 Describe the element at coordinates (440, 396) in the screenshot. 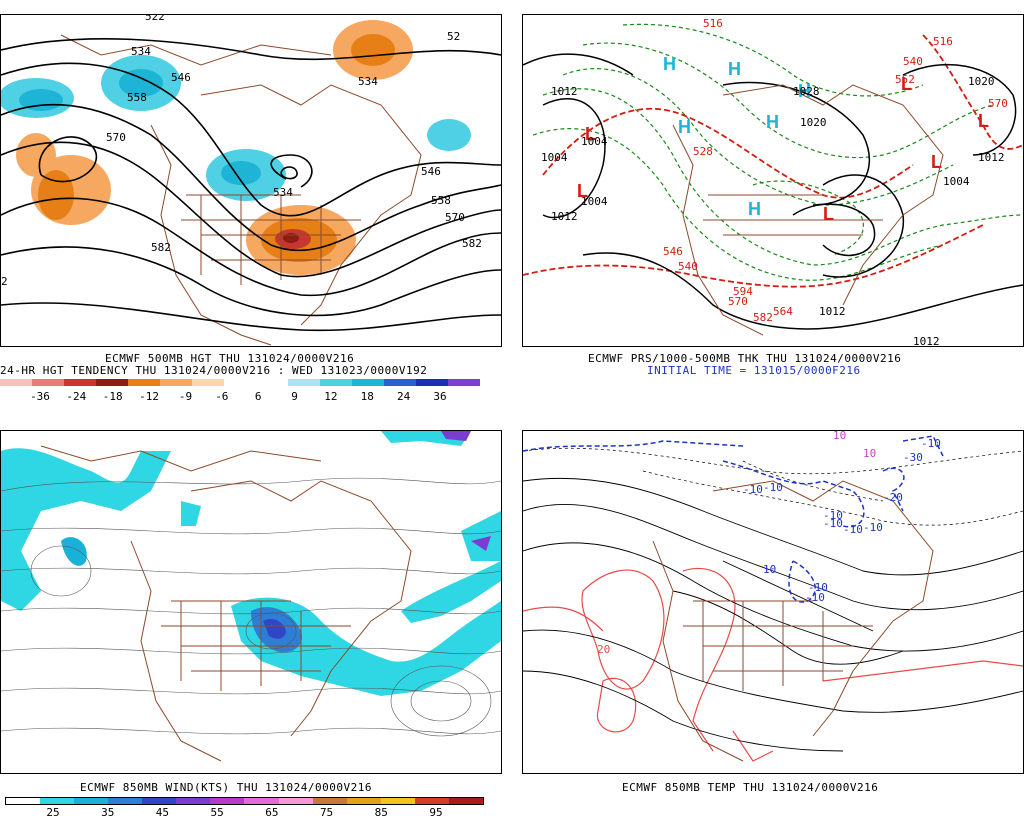

I see `colorbar-tick-label: 36` at that location.